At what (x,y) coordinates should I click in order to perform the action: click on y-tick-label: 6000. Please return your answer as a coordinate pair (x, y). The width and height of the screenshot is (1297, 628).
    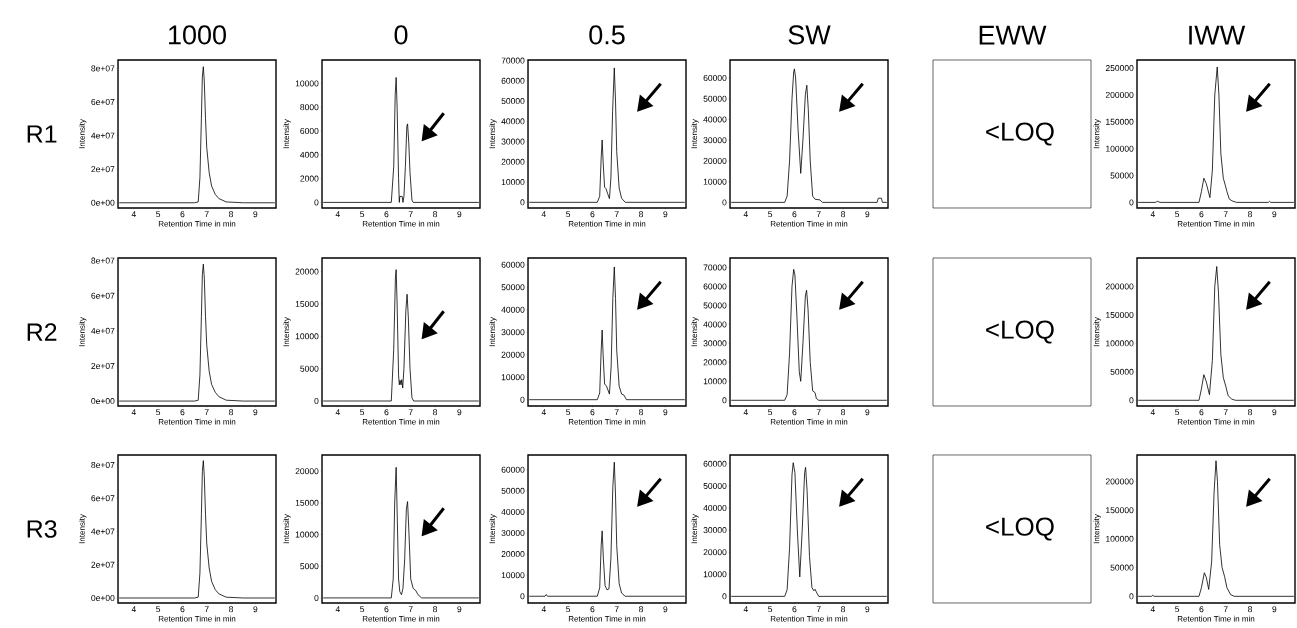
    Looking at the image, I should click on (309, 131).